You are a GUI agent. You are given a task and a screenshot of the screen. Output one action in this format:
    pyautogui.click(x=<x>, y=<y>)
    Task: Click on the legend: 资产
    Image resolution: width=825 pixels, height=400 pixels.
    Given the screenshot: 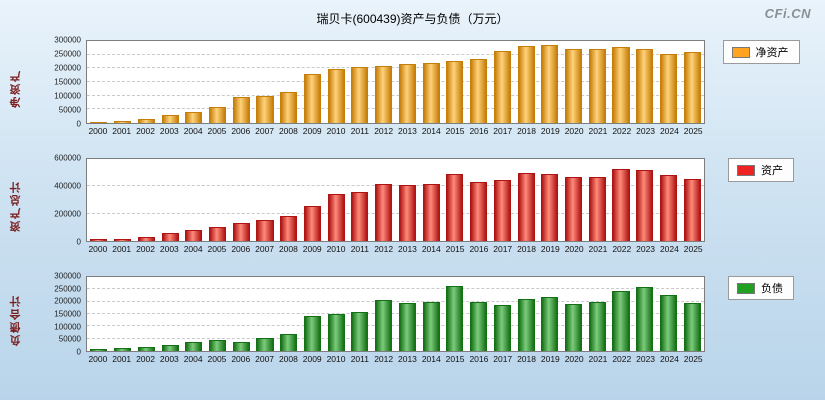 What is the action you would take?
    pyautogui.click(x=761, y=170)
    